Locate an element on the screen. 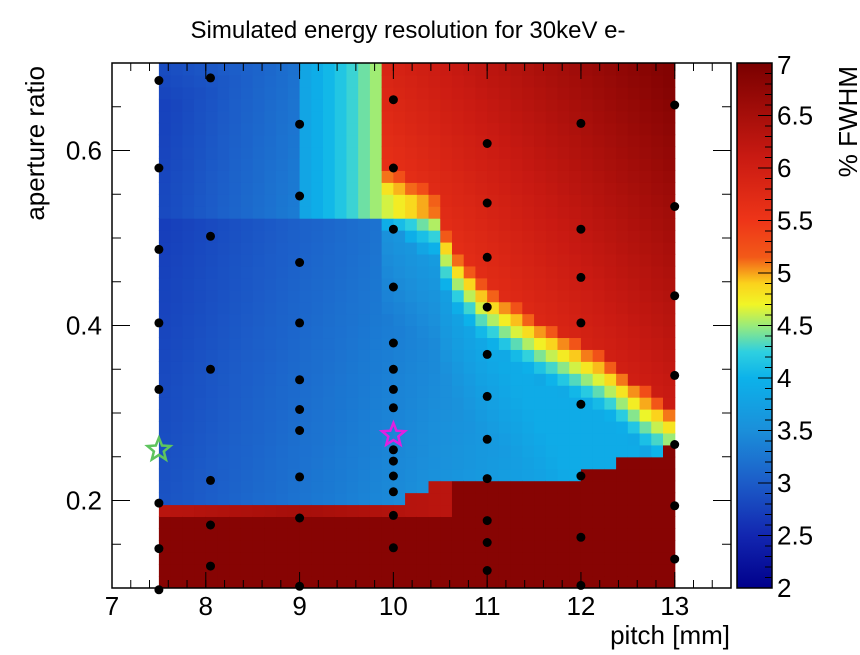 Image resolution: width=860 pixels, height=655 pixels. y-tick-label: 0.4 is located at coordinates (84, 326).